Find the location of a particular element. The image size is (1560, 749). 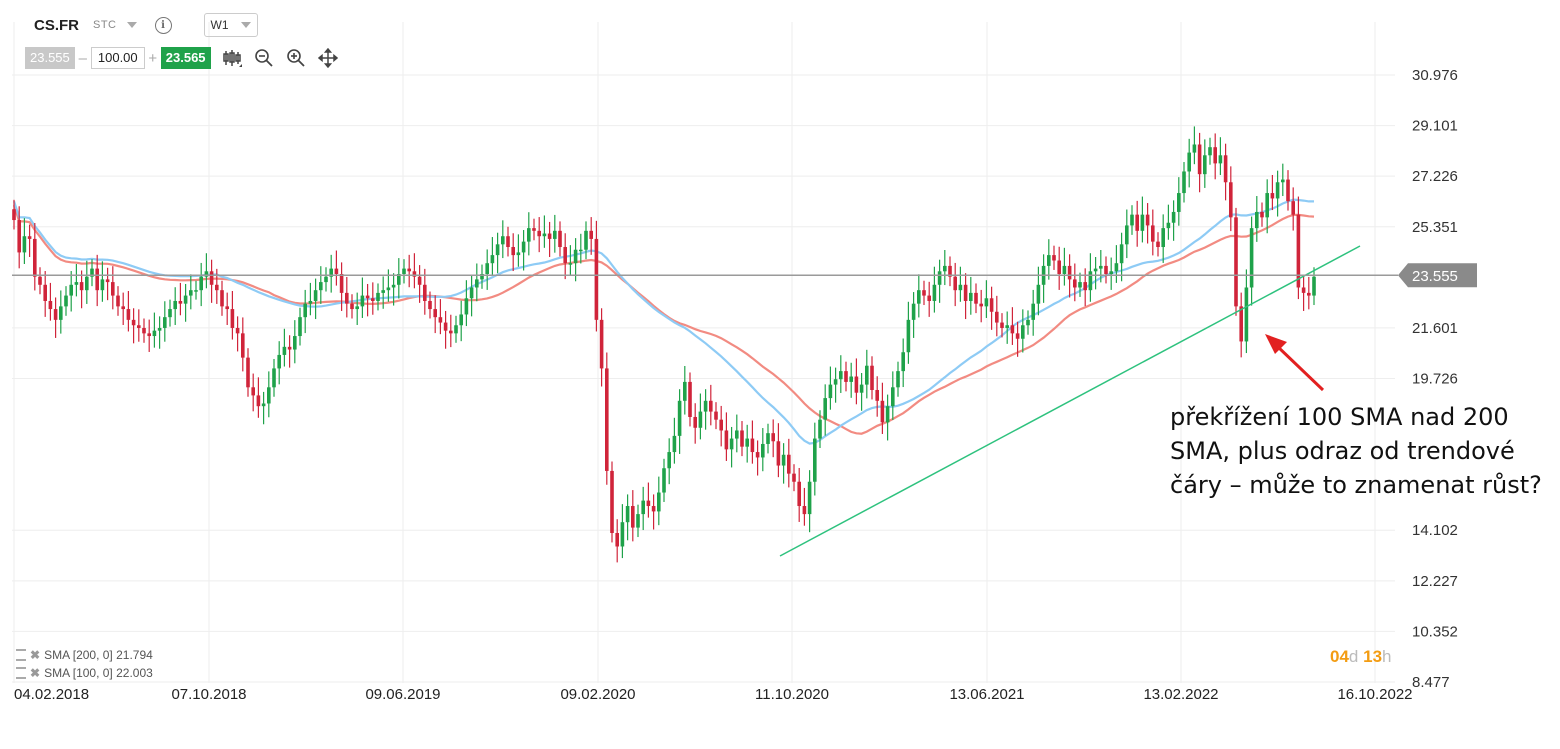

market-label: STC is located at coordinates (105, 25).